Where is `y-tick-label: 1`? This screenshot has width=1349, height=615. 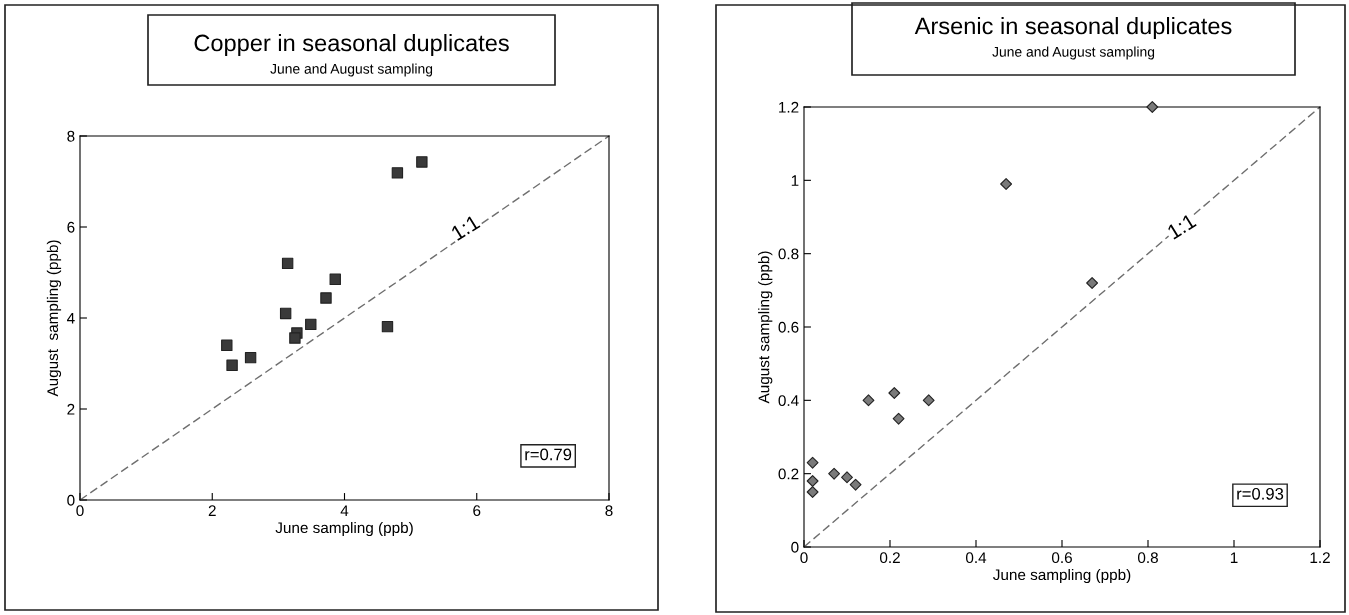
y-tick-label: 1 is located at coordinates (795, 180).